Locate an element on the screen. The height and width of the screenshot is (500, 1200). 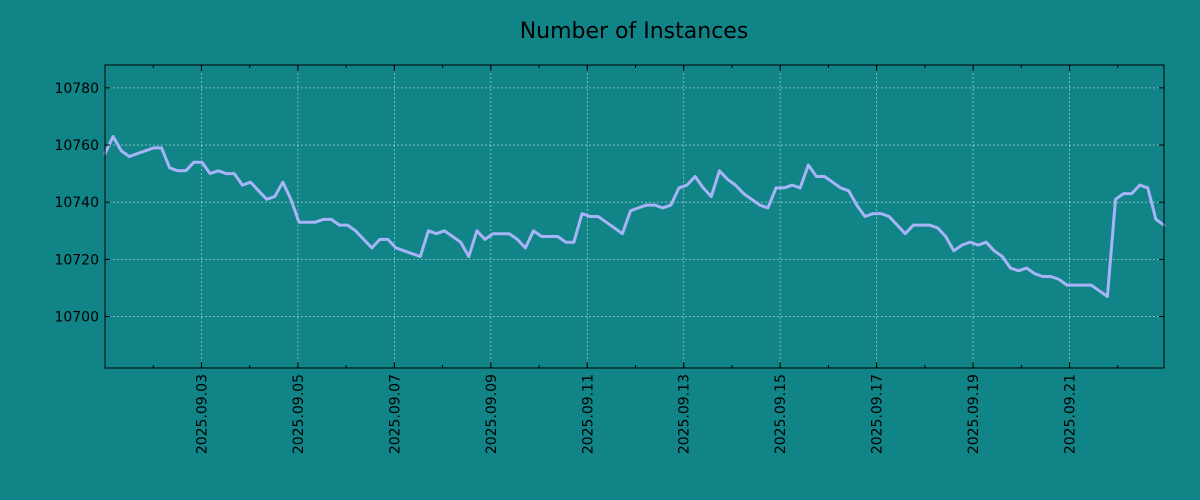
x-tick-label: 2025.09.19 is located at coordinates (974, 414).